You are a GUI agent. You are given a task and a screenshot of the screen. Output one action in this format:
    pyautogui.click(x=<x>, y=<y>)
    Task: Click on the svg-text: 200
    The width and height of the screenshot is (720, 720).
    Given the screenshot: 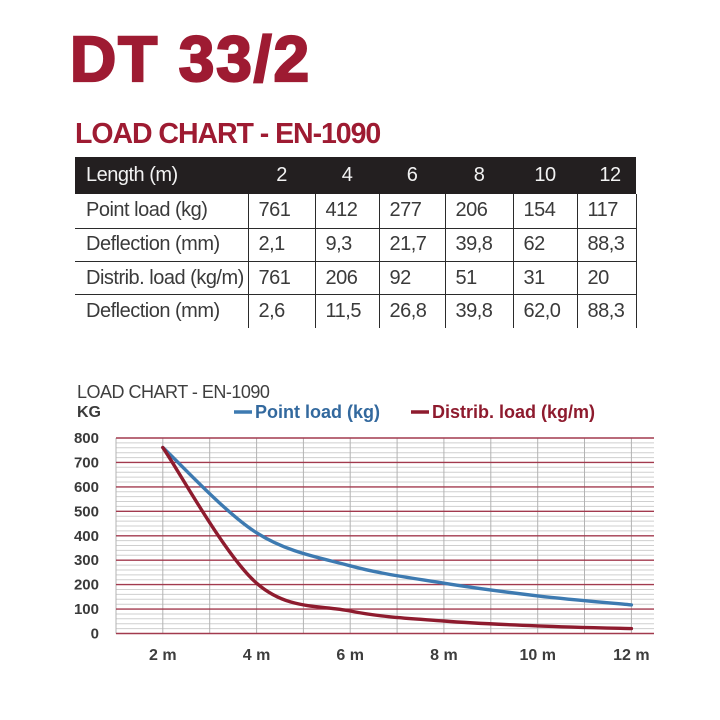 What is the action you would take?
    pyautogui.click(x=86, y=585)
    